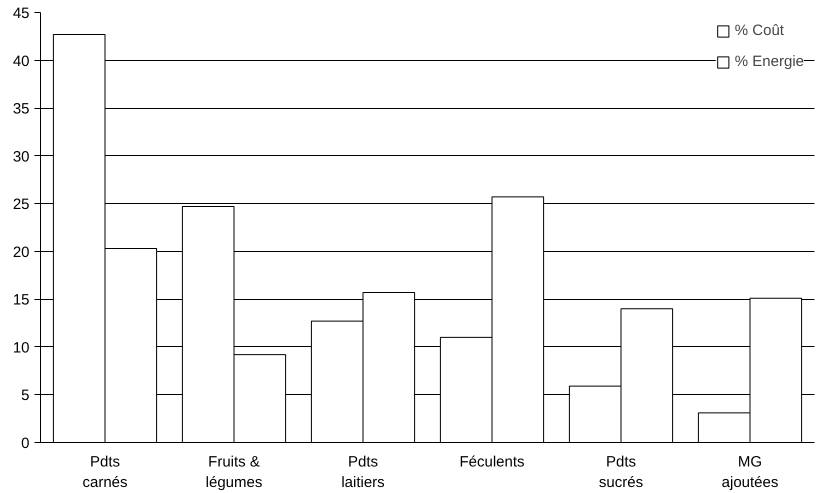 Image resolution: width=824 pixels, height=493 pixels. I want to click on y-tick-label: 35, so click(21, 109).